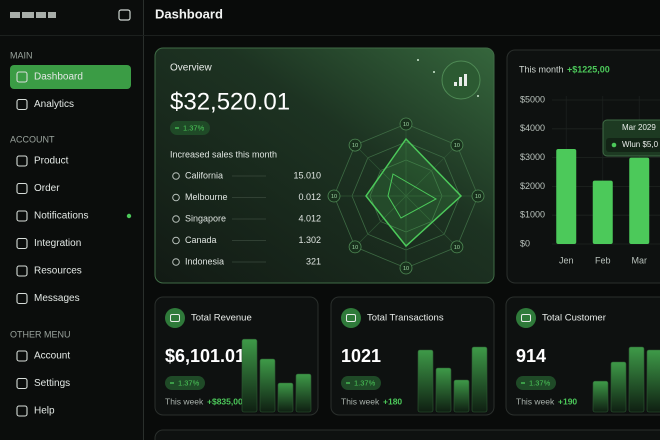 The image size is (660, 440). I want to click on list-title: Increased sales this month, so click(223, 154).